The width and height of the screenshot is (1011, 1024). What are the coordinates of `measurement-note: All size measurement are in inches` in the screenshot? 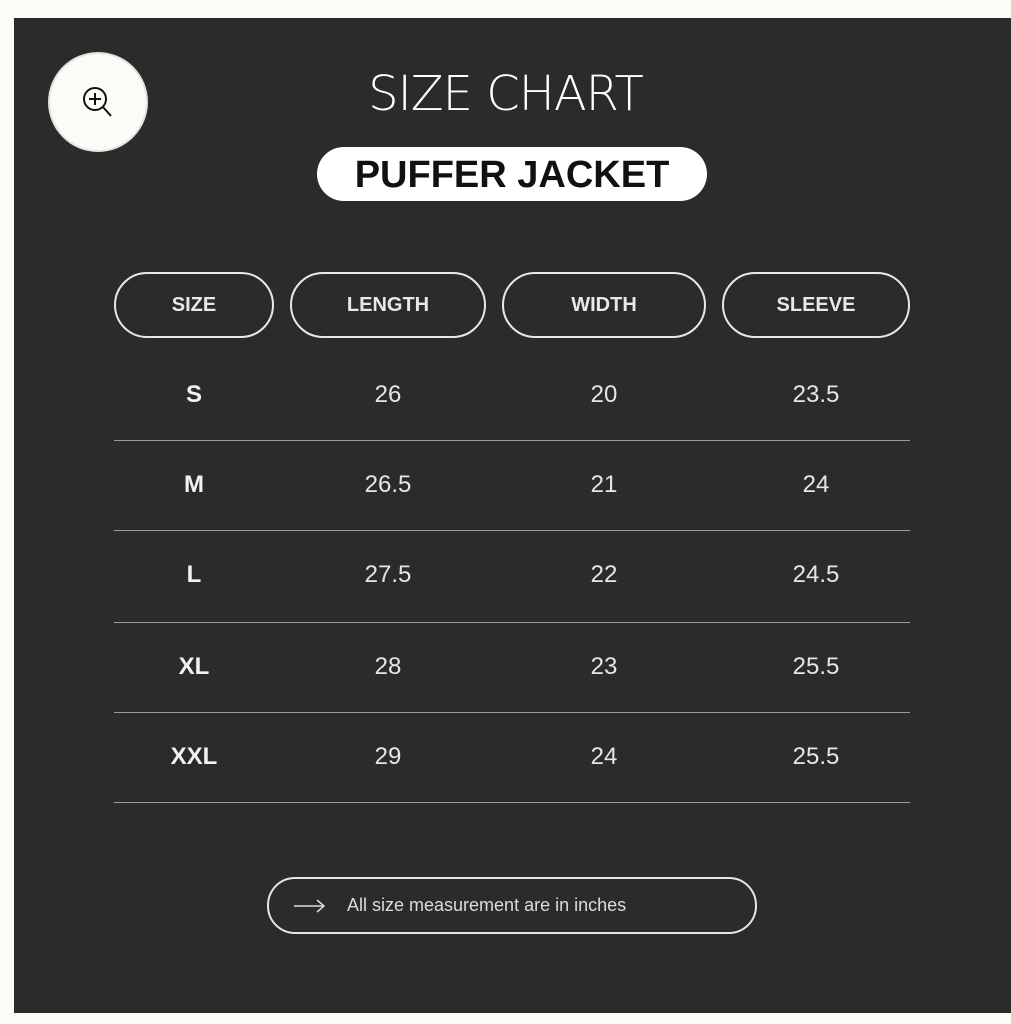 It's located at (512, 905).